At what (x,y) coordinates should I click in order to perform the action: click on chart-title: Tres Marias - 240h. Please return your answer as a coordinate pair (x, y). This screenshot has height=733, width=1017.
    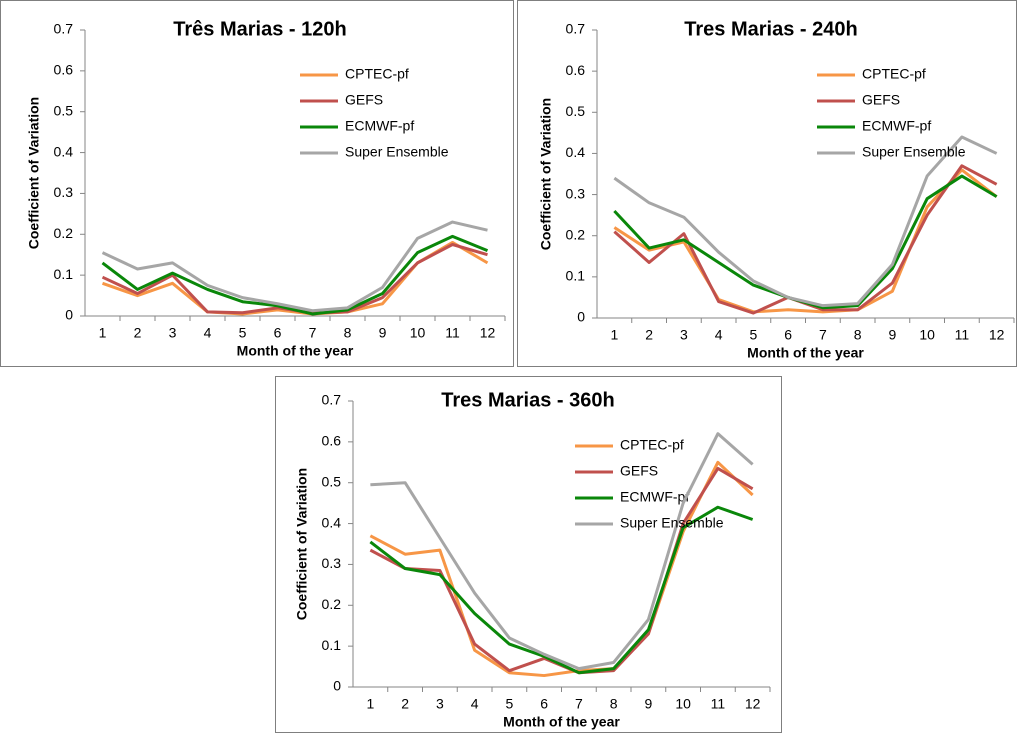
    Looking at the image, I should click on (770, 29).